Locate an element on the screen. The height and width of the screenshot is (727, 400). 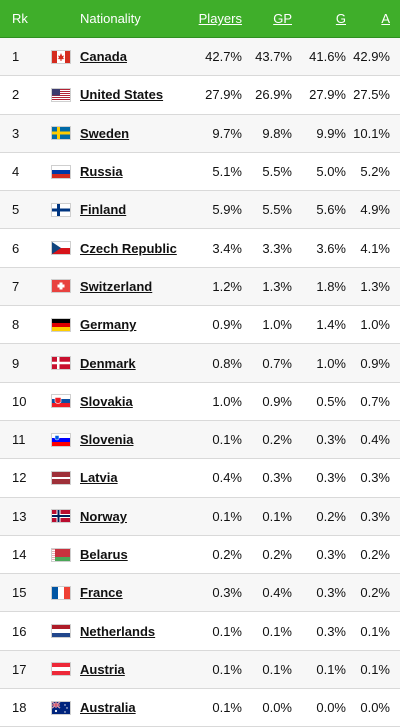
a-cell: 0.3% is located at coordinates (375, 516).